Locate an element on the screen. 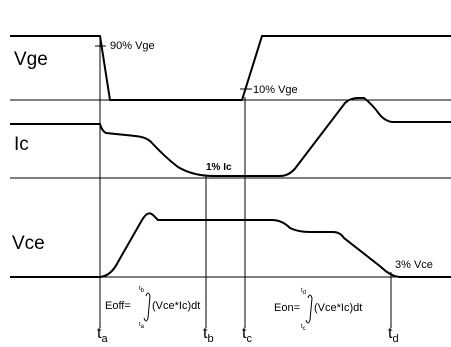 This screenshot has width=451, height=347. ic-label: Ic is located at coordinates (21, 144).